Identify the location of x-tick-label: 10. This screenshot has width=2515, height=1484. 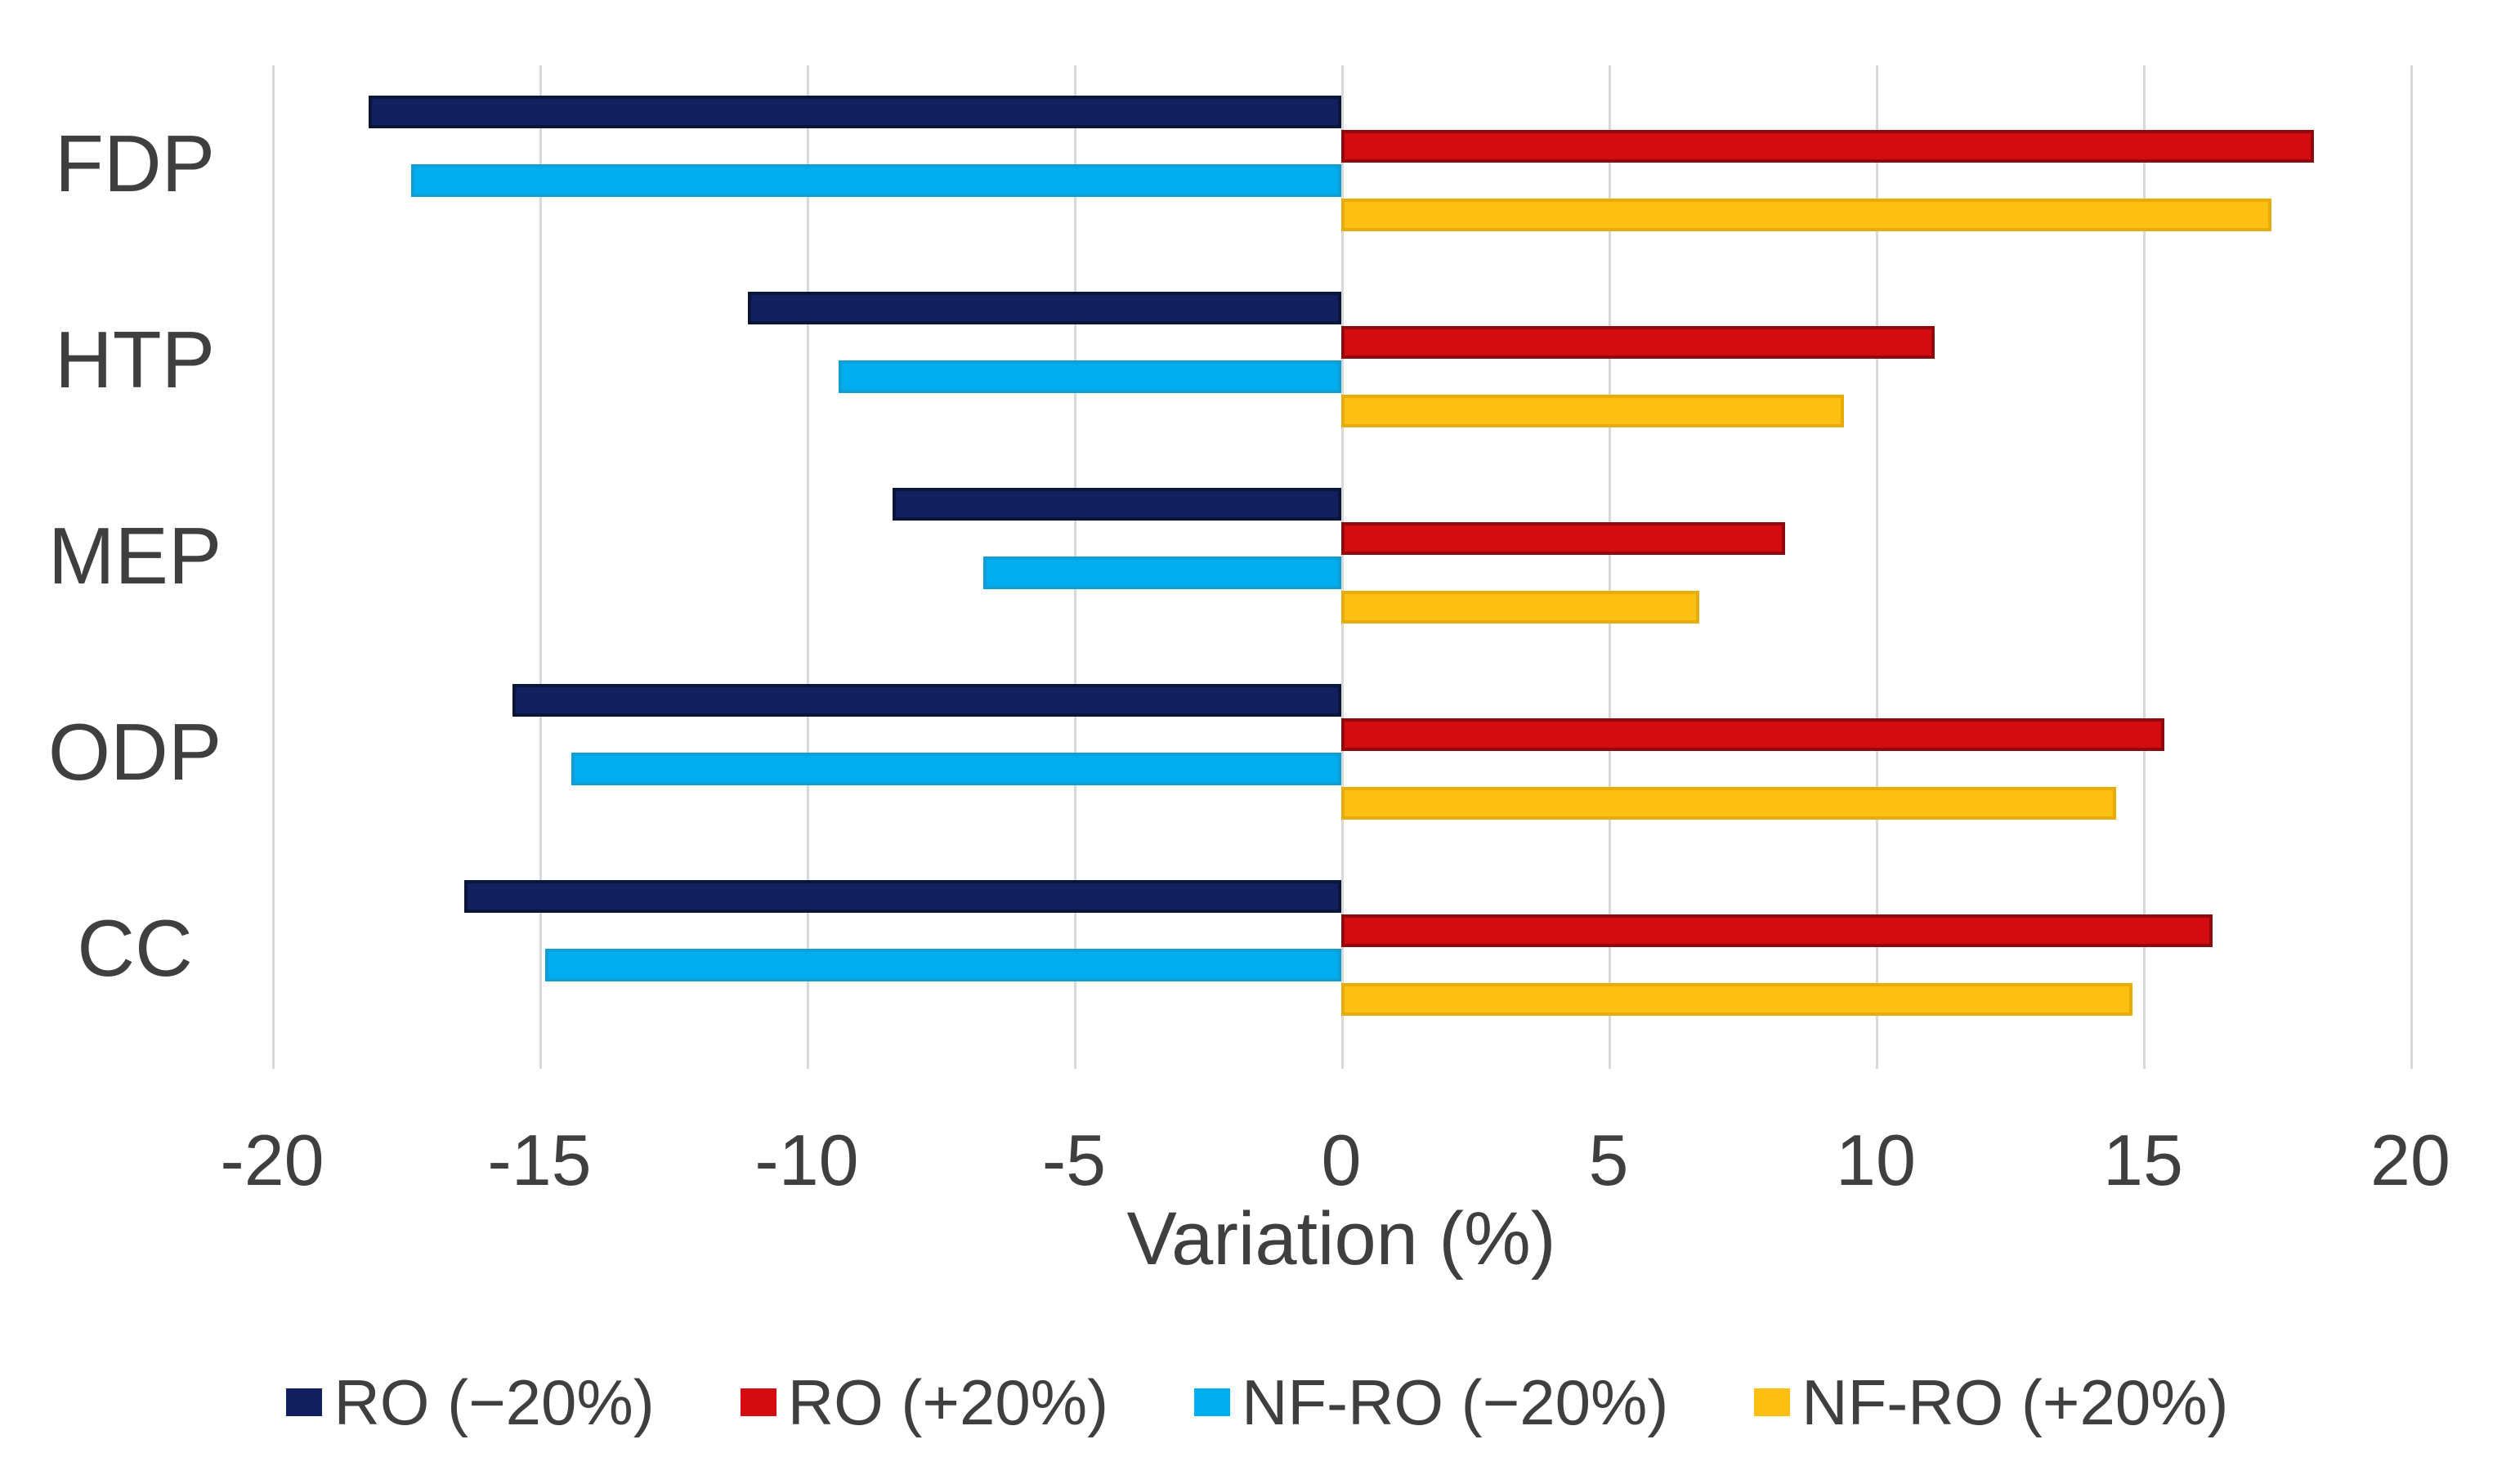
(1876, 1160).